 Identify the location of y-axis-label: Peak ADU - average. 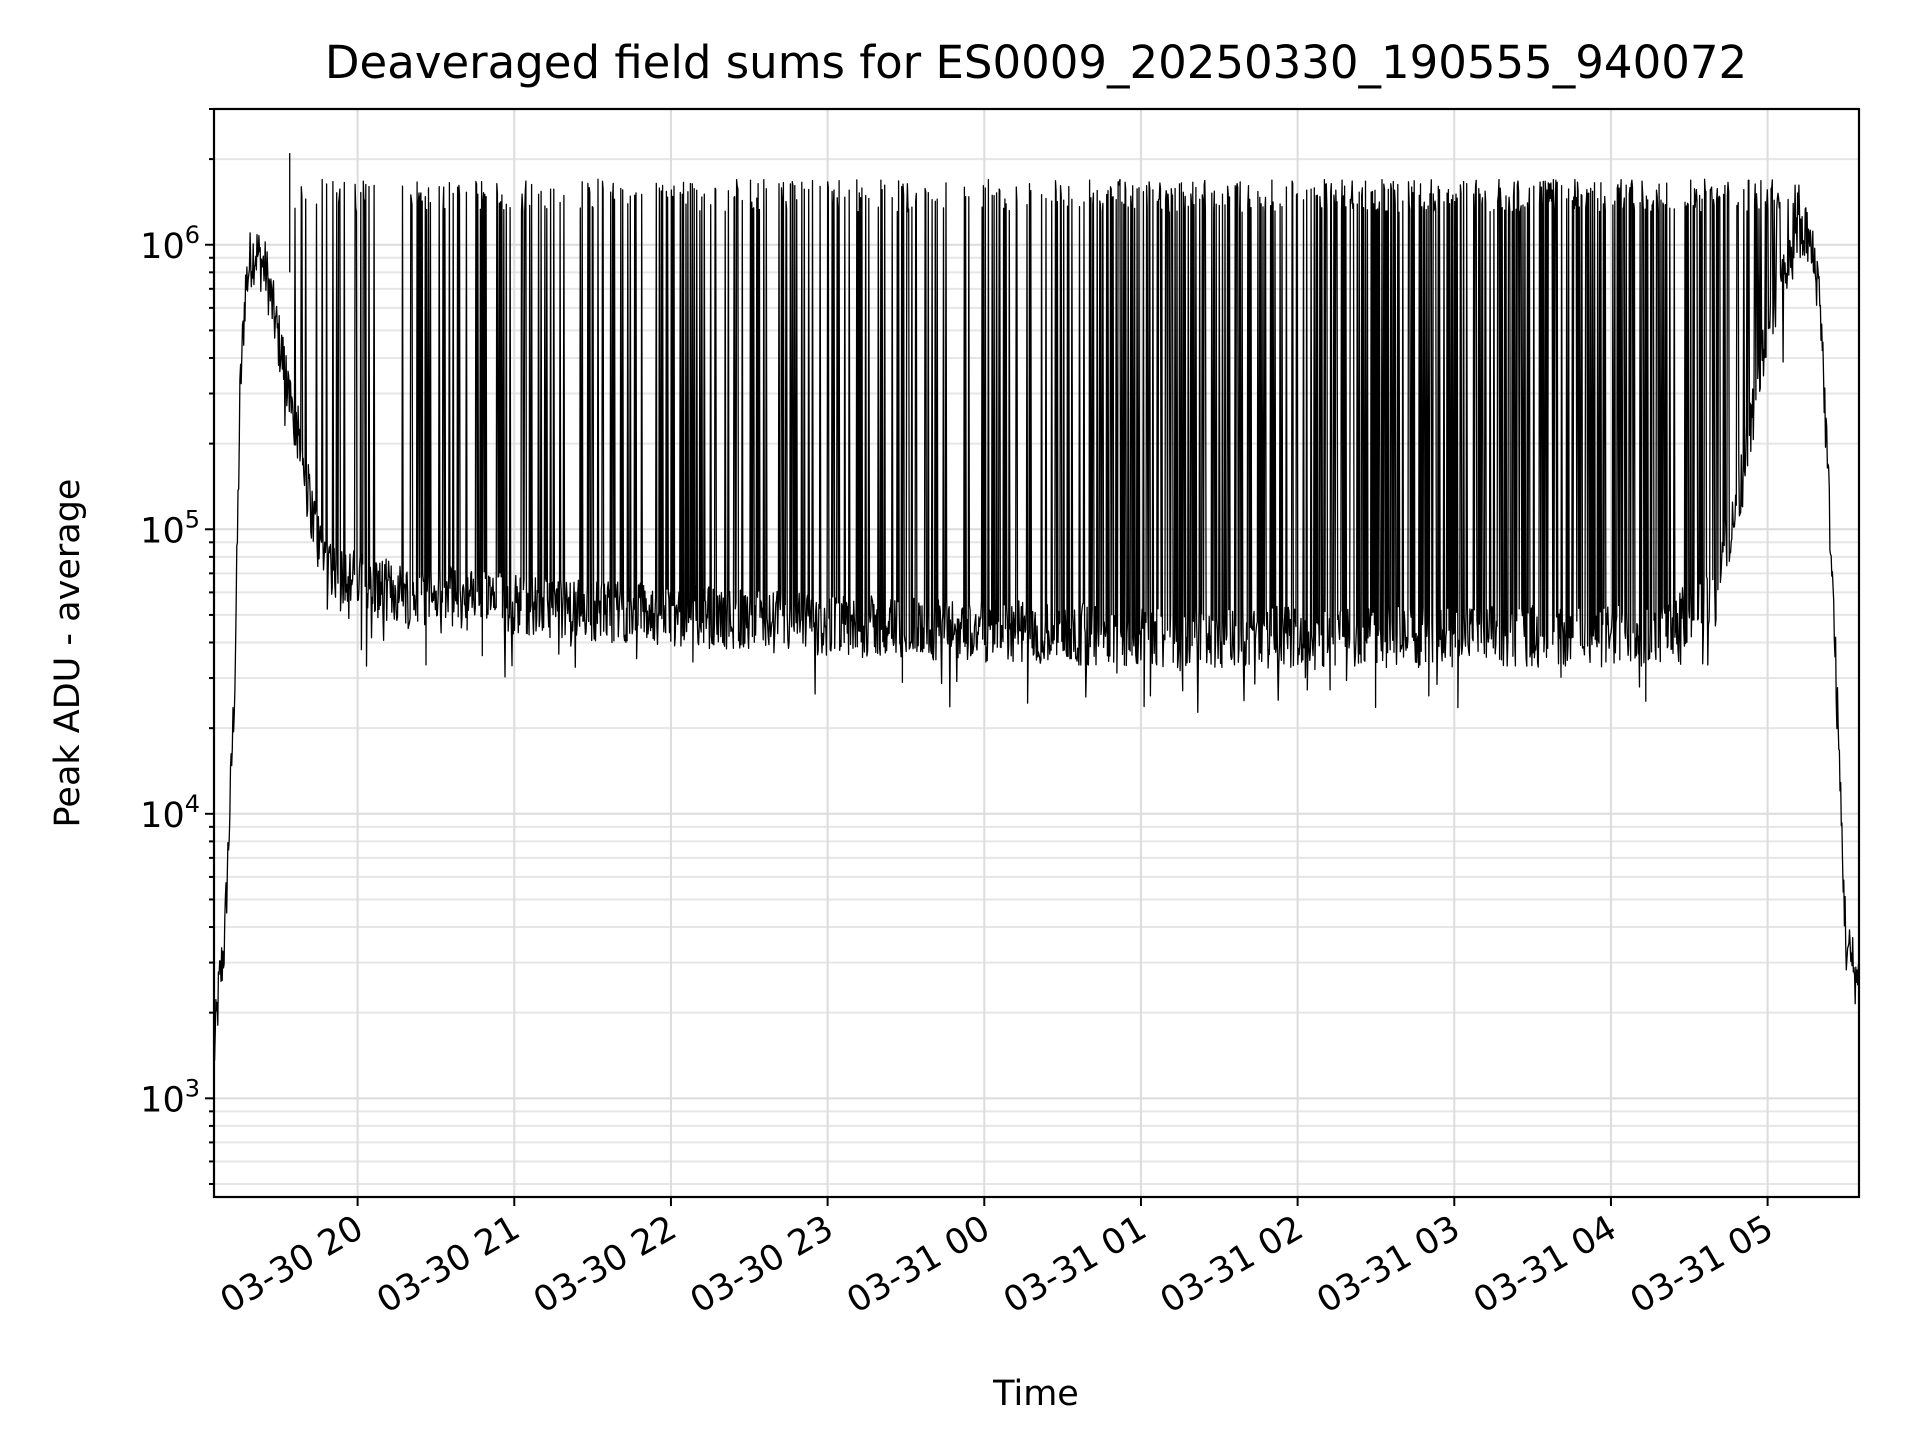
(68, 653).